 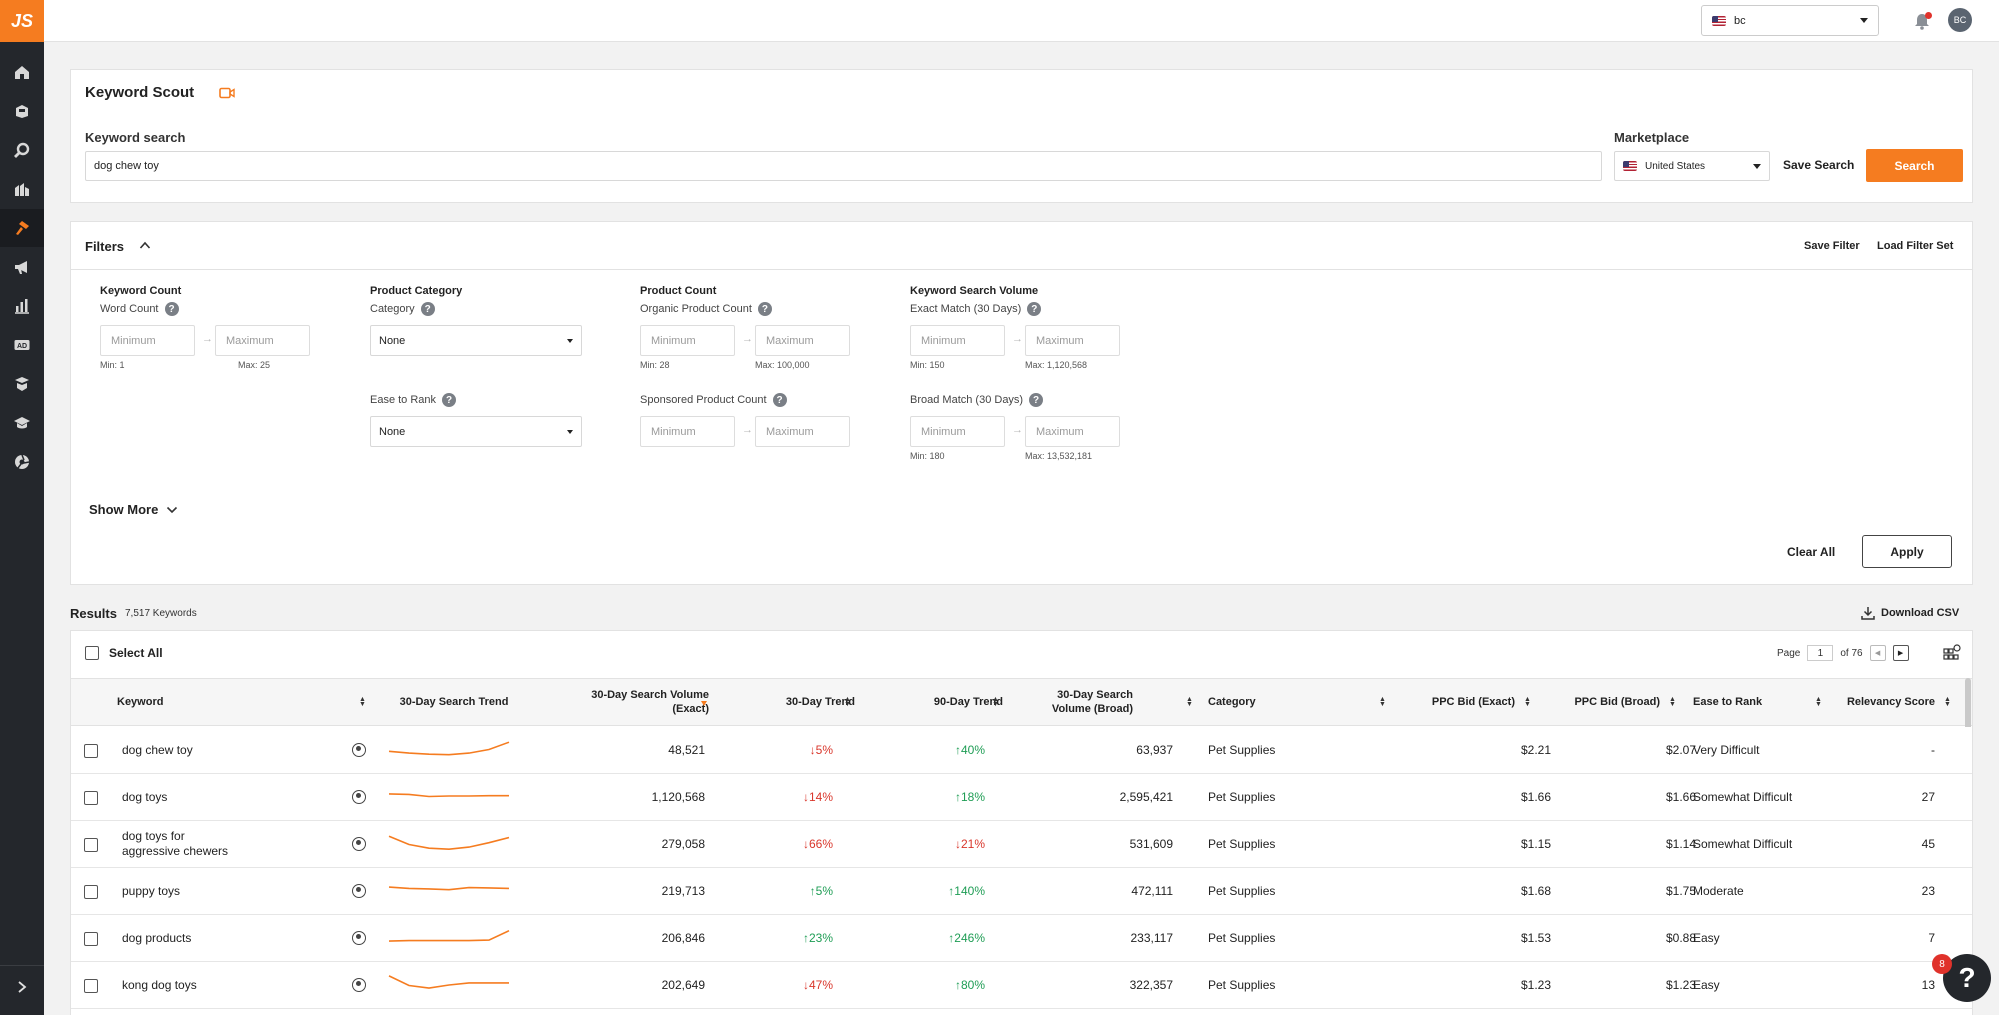 I want to click on cell-keyword: puppy toys, so click(x=151, y=890).